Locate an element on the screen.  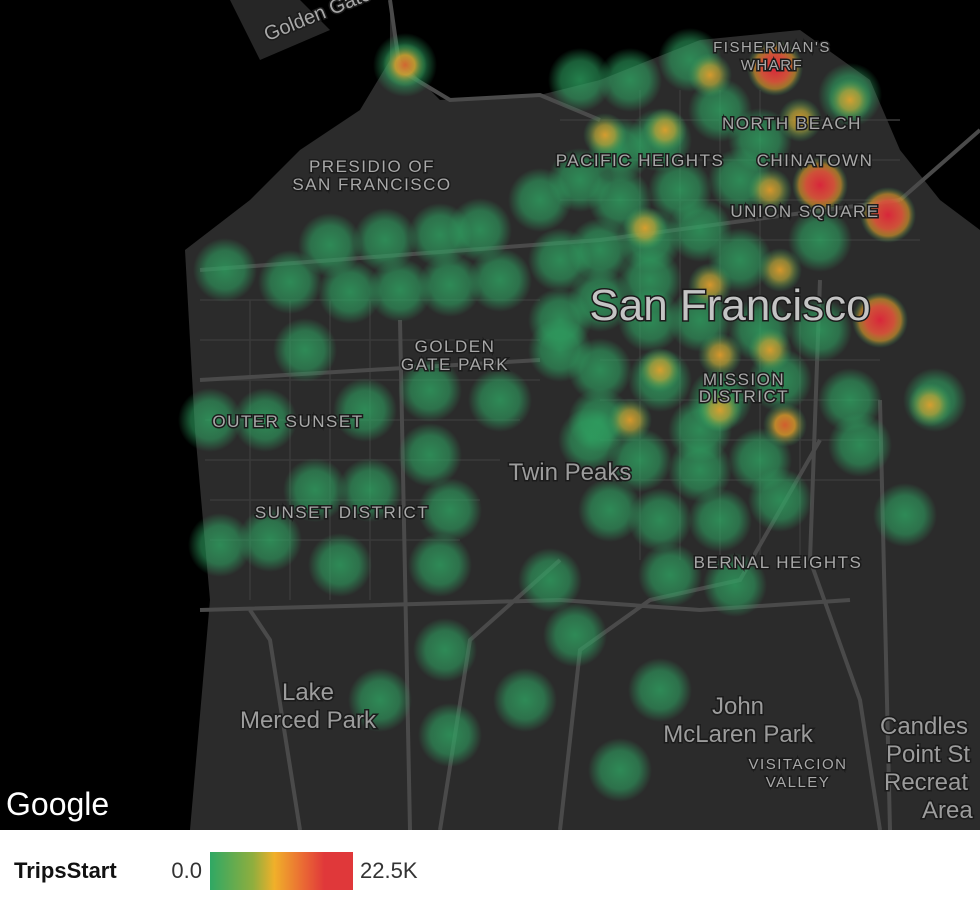
place-label: VISITACION is located at coordinates (798, 764).